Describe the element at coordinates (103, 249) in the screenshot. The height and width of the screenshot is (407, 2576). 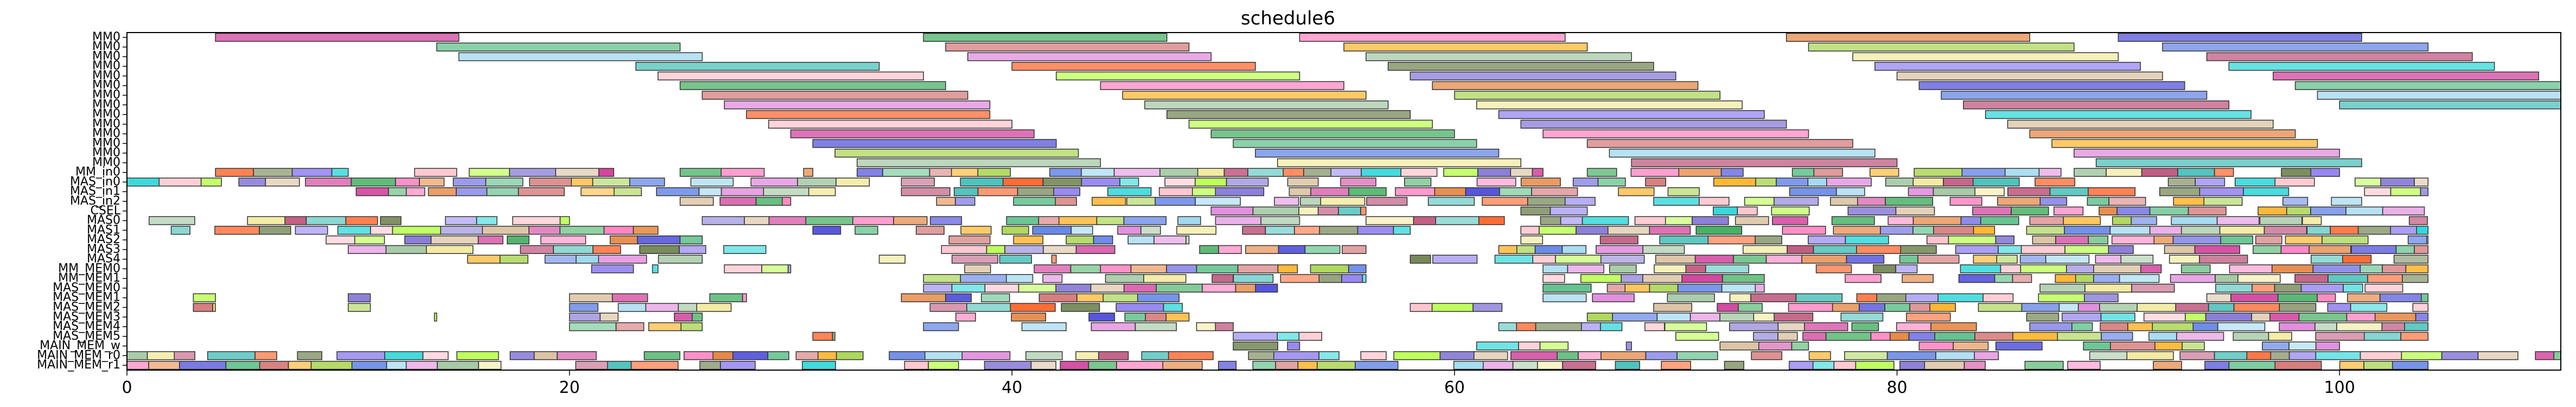
I see `y-tick-label: MAS3` at that location.